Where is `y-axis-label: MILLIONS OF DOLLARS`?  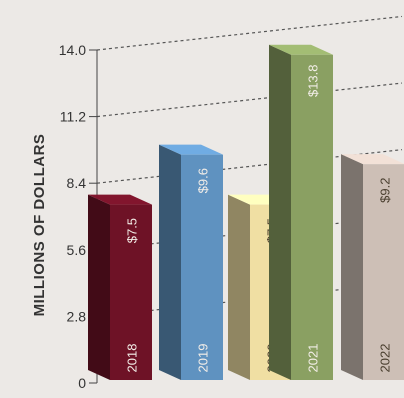
y-axis-label: MILLIONS OF DOLLARS is located at coordinates (39, 225).